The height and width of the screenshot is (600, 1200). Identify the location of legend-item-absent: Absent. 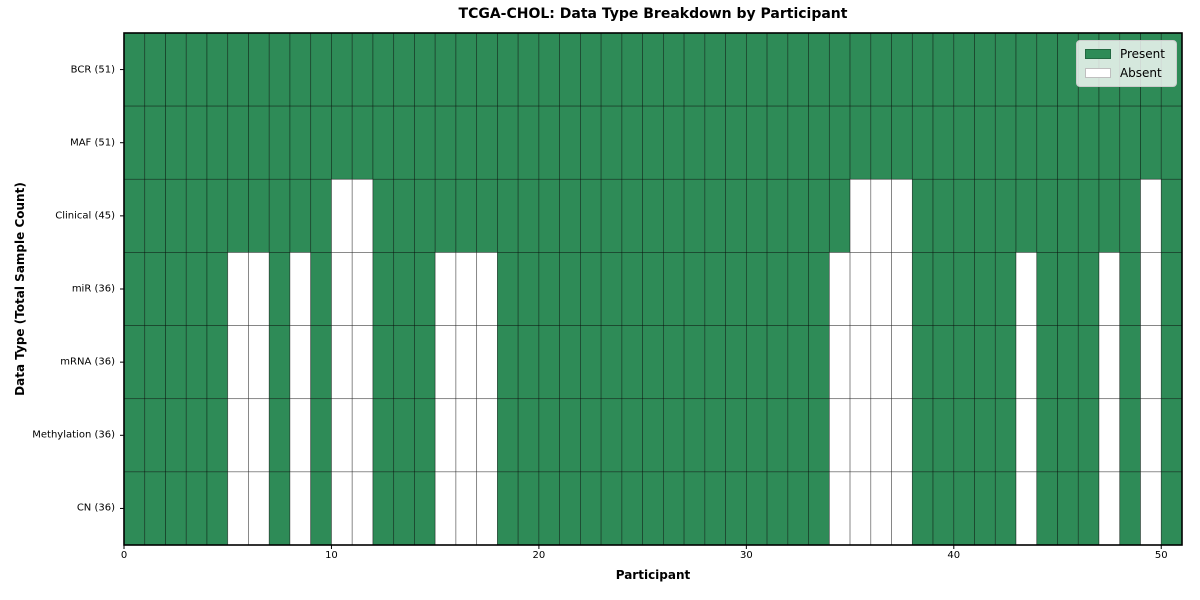
(1124, 73).